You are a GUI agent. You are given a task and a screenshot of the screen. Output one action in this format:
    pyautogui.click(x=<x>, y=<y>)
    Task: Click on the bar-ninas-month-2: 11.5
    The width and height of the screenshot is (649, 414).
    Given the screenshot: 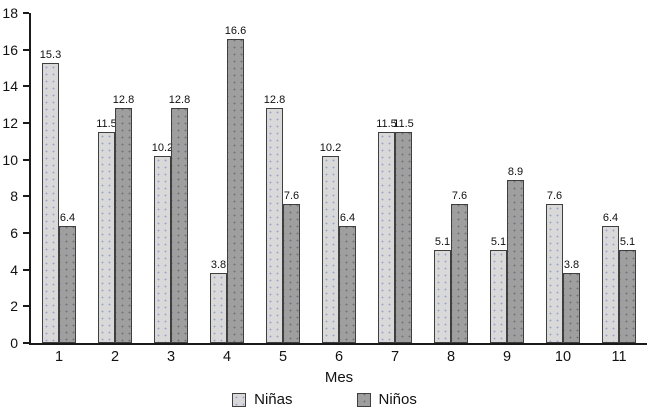 What is the action you would take?
    pyautogui.click(x=106, y=230)
    